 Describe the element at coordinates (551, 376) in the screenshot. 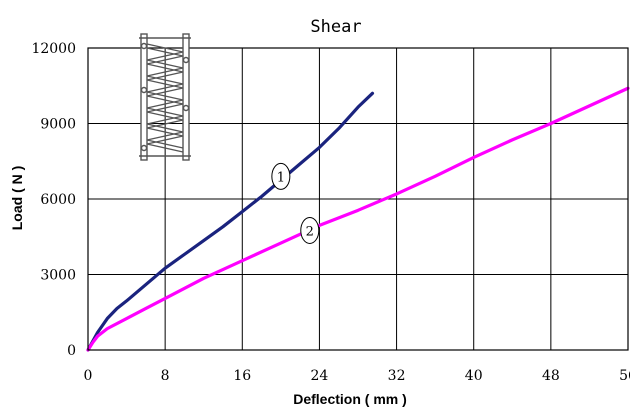

I see `x-tick-label: 48` at that location.